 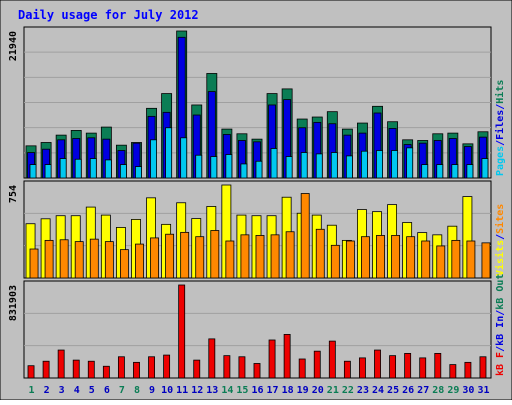 I want to click on day-label: 23, so click(x=363, y=390).